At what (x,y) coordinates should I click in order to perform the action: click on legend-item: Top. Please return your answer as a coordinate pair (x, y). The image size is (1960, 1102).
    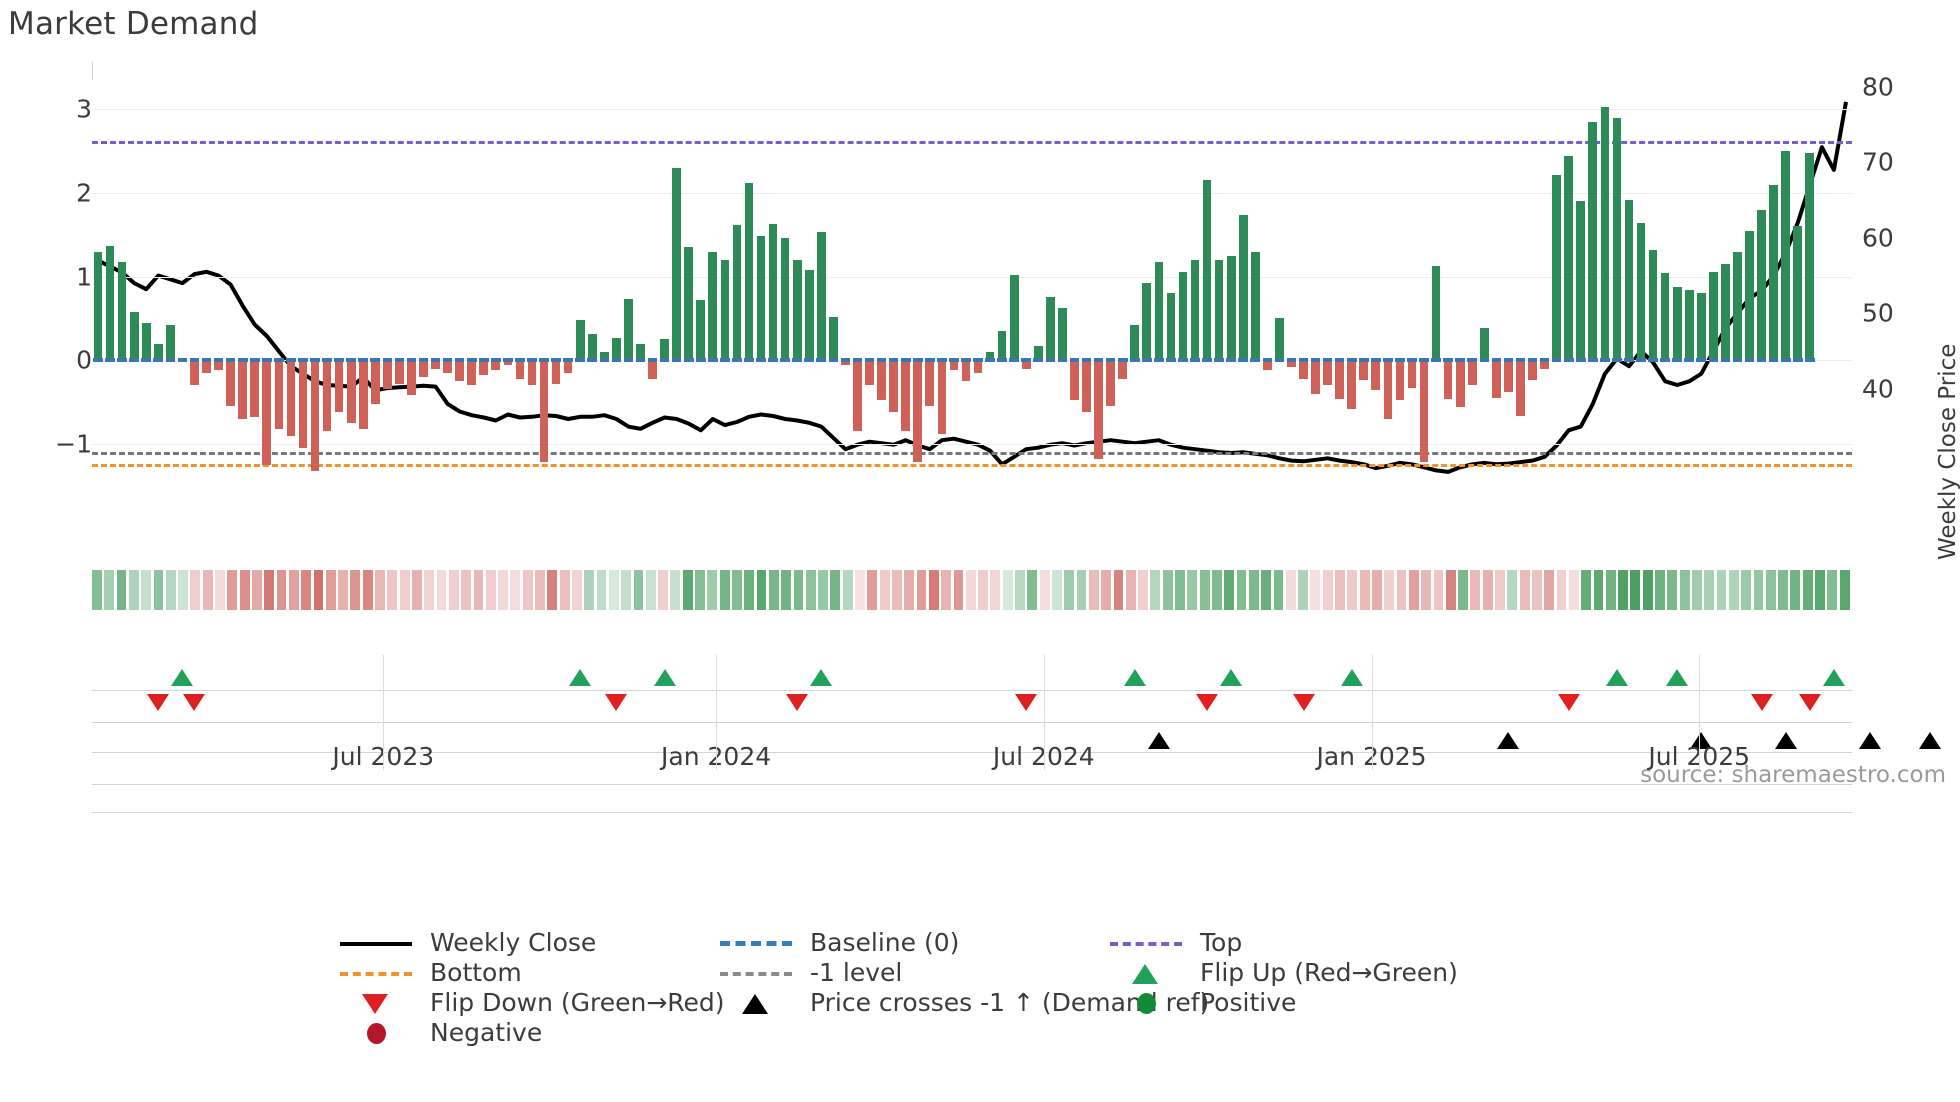
    Looking at the image, I should click on (1176, 942).